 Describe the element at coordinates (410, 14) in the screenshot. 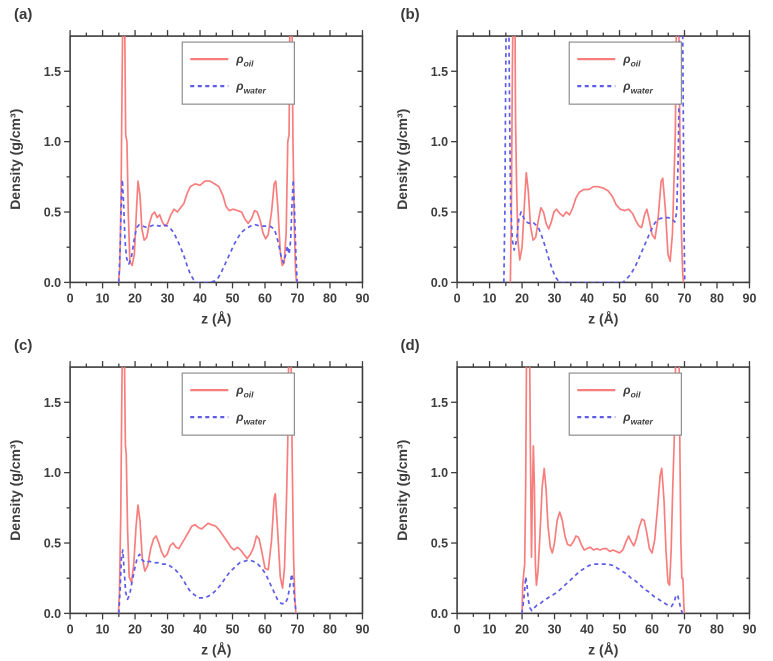

I see `panel-label-b: (b)` at that location.